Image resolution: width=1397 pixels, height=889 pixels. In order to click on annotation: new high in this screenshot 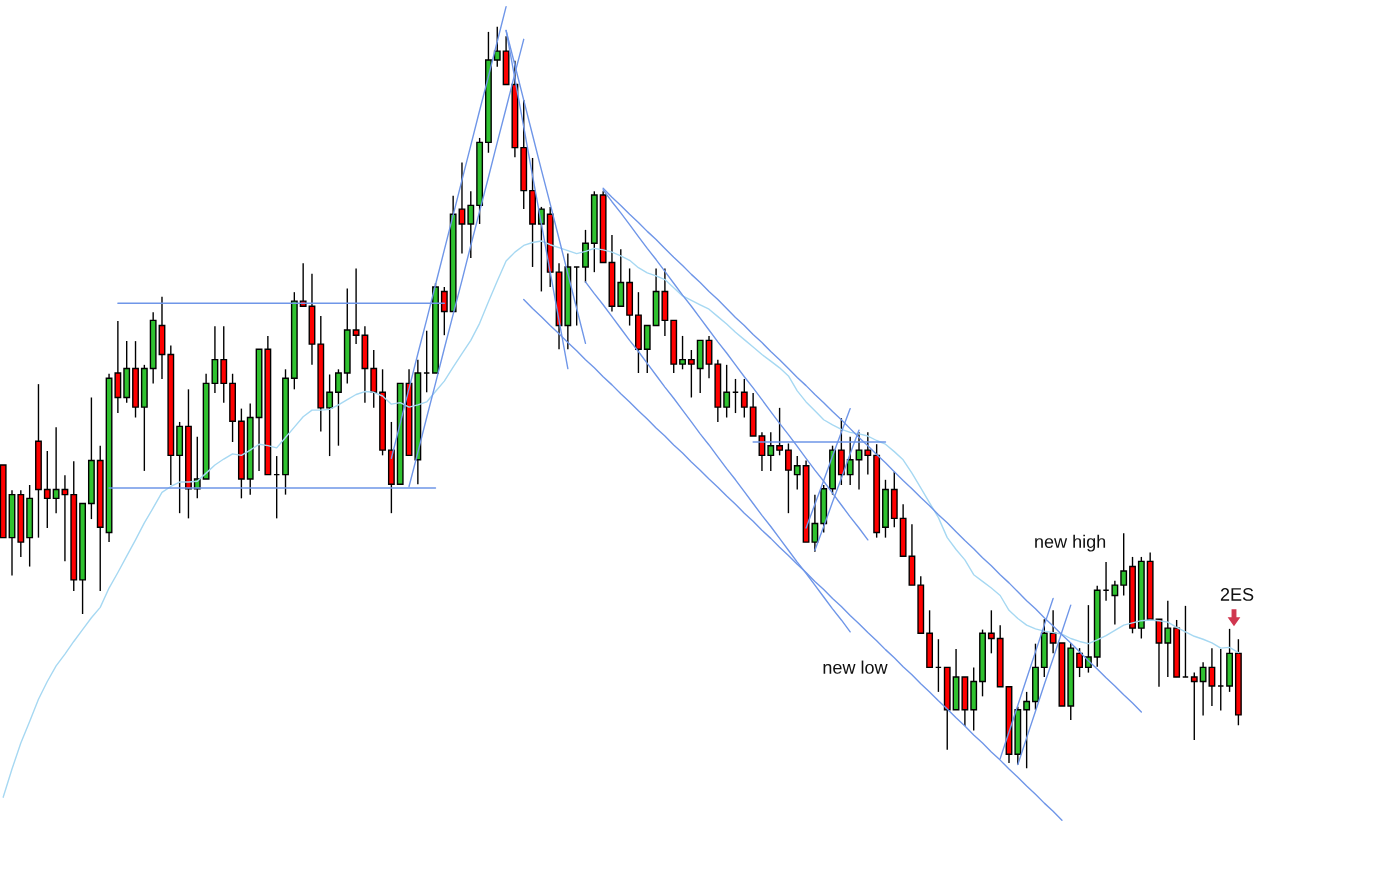, I will do `click(1070, 543)`.